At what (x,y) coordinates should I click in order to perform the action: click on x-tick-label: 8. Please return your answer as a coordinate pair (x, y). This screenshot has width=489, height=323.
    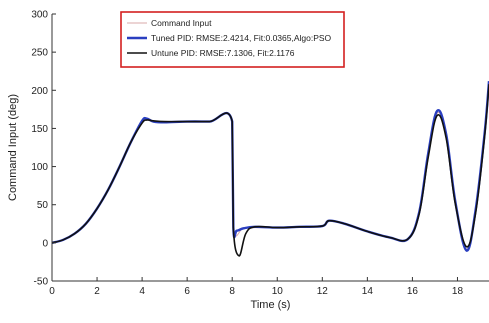
    Looking at the image, I should click on (232, 291).